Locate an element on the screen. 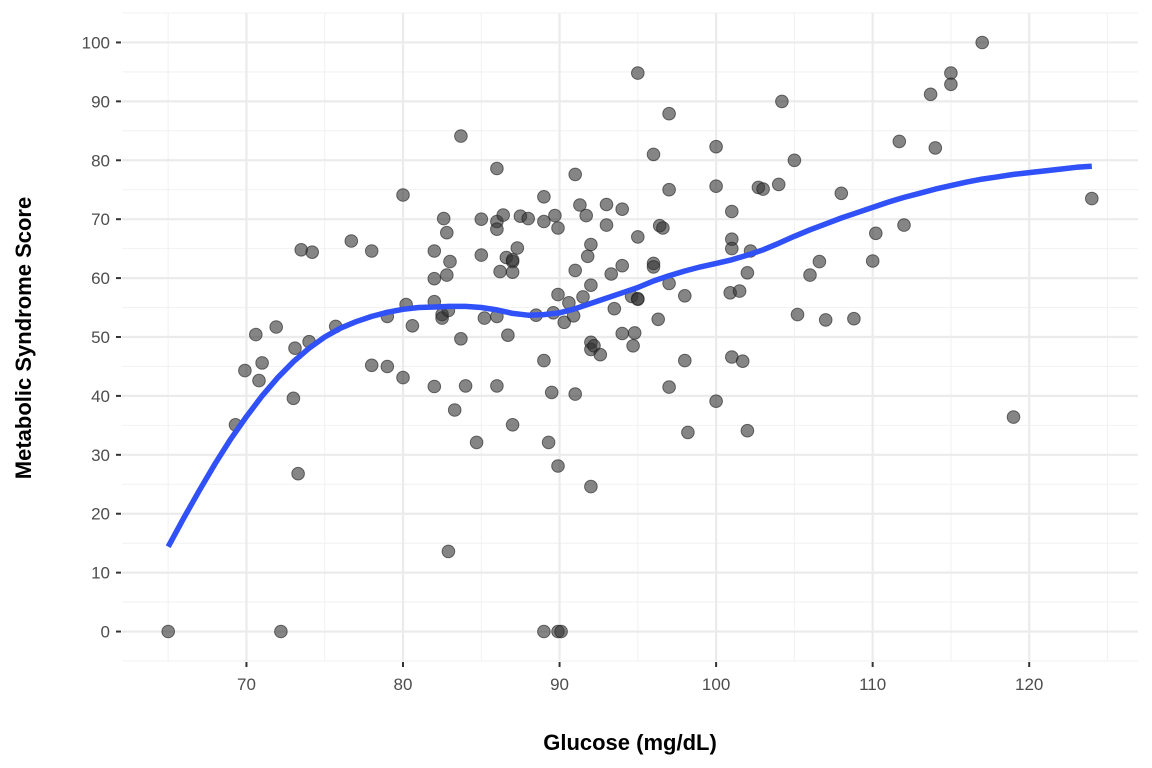 The height and width of the screenshot is (768, 1152). x-tick-label: 120 is located at coordinates (1029, 684).